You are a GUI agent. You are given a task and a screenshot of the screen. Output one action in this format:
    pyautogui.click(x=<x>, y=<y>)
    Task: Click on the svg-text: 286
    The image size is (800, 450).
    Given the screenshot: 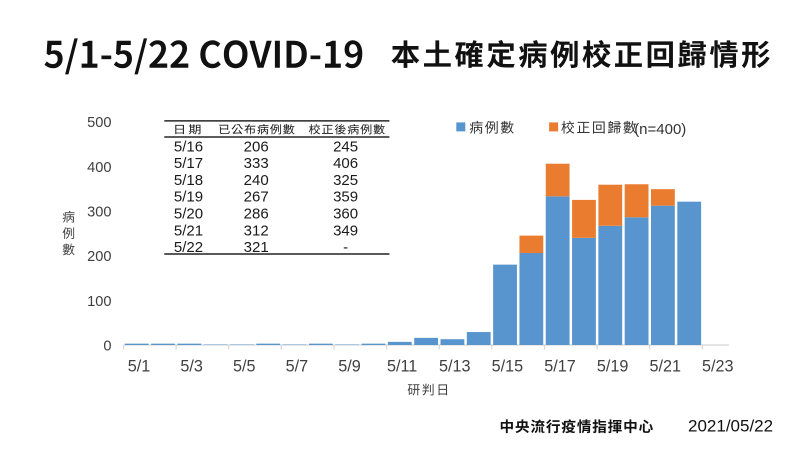 What is the action you would take?
    pyautogui.click(x=256, y=214)
    